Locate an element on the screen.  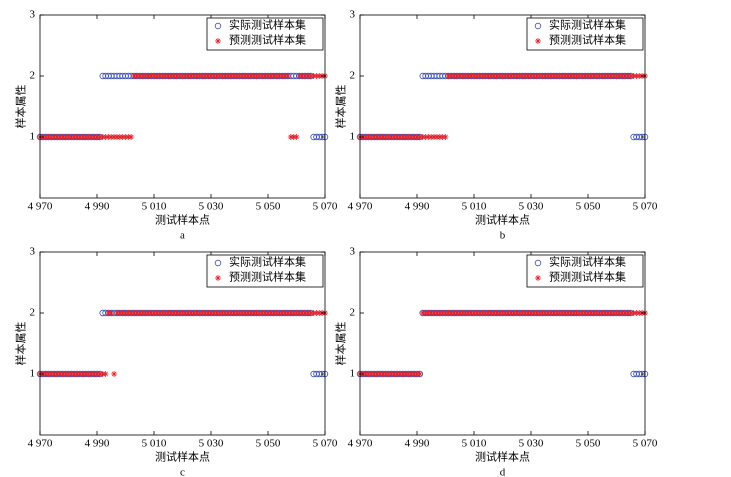
caption: c is located at coordinates (182, 472).